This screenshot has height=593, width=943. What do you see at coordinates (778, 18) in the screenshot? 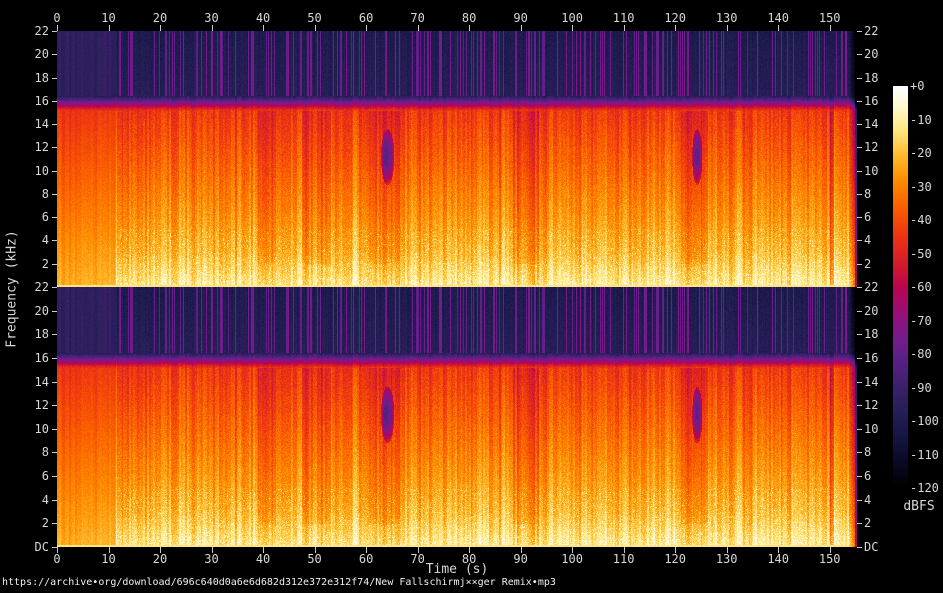
I see `time-tick-label: 140` at bounding box center [778, 18].